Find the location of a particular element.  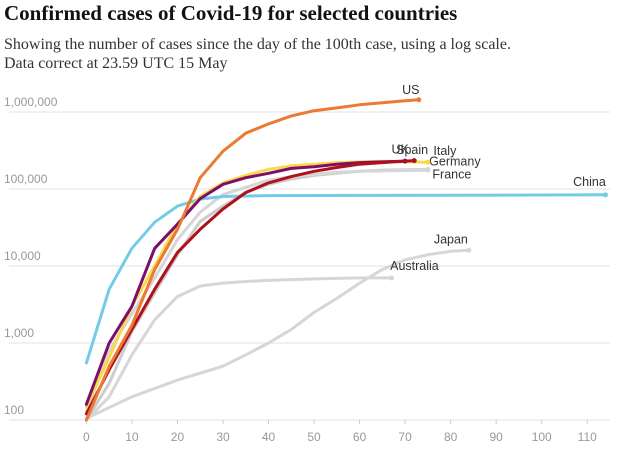

y-tick-label: 100,000 is located at coordinates (26, 179).